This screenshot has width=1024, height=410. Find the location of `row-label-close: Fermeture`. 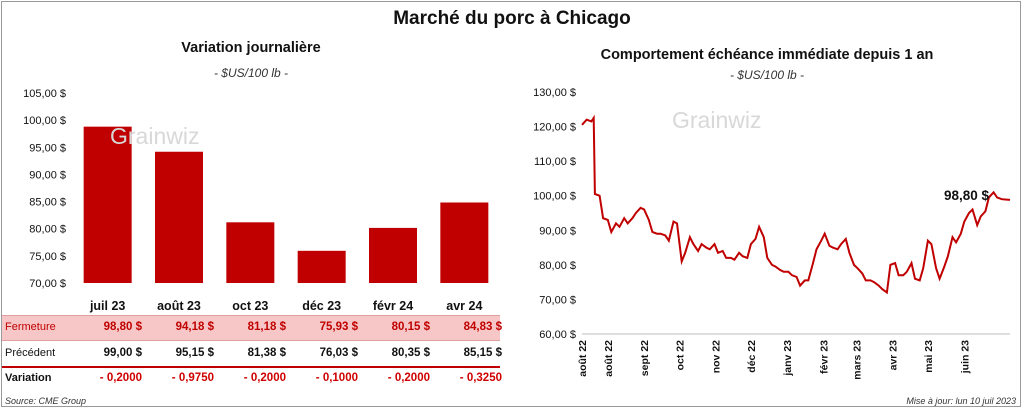

row-label-close: Fermeture is located at coordinates (30, 327).